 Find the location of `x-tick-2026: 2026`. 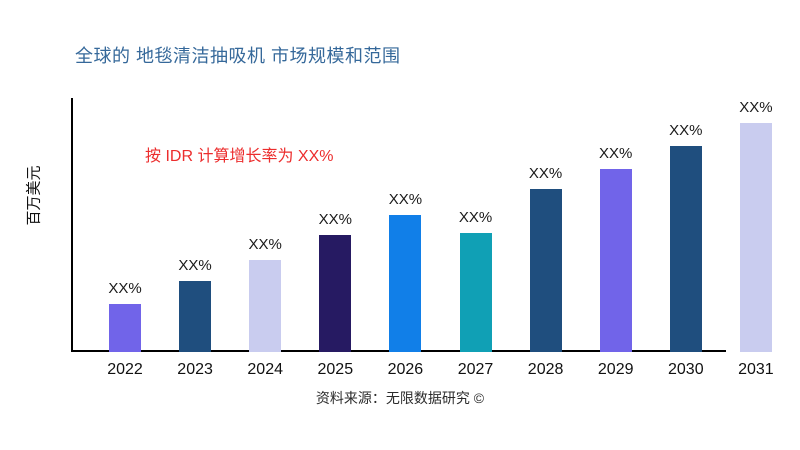

x-tick-2026: 2026 is located at coordinates (405, 369).